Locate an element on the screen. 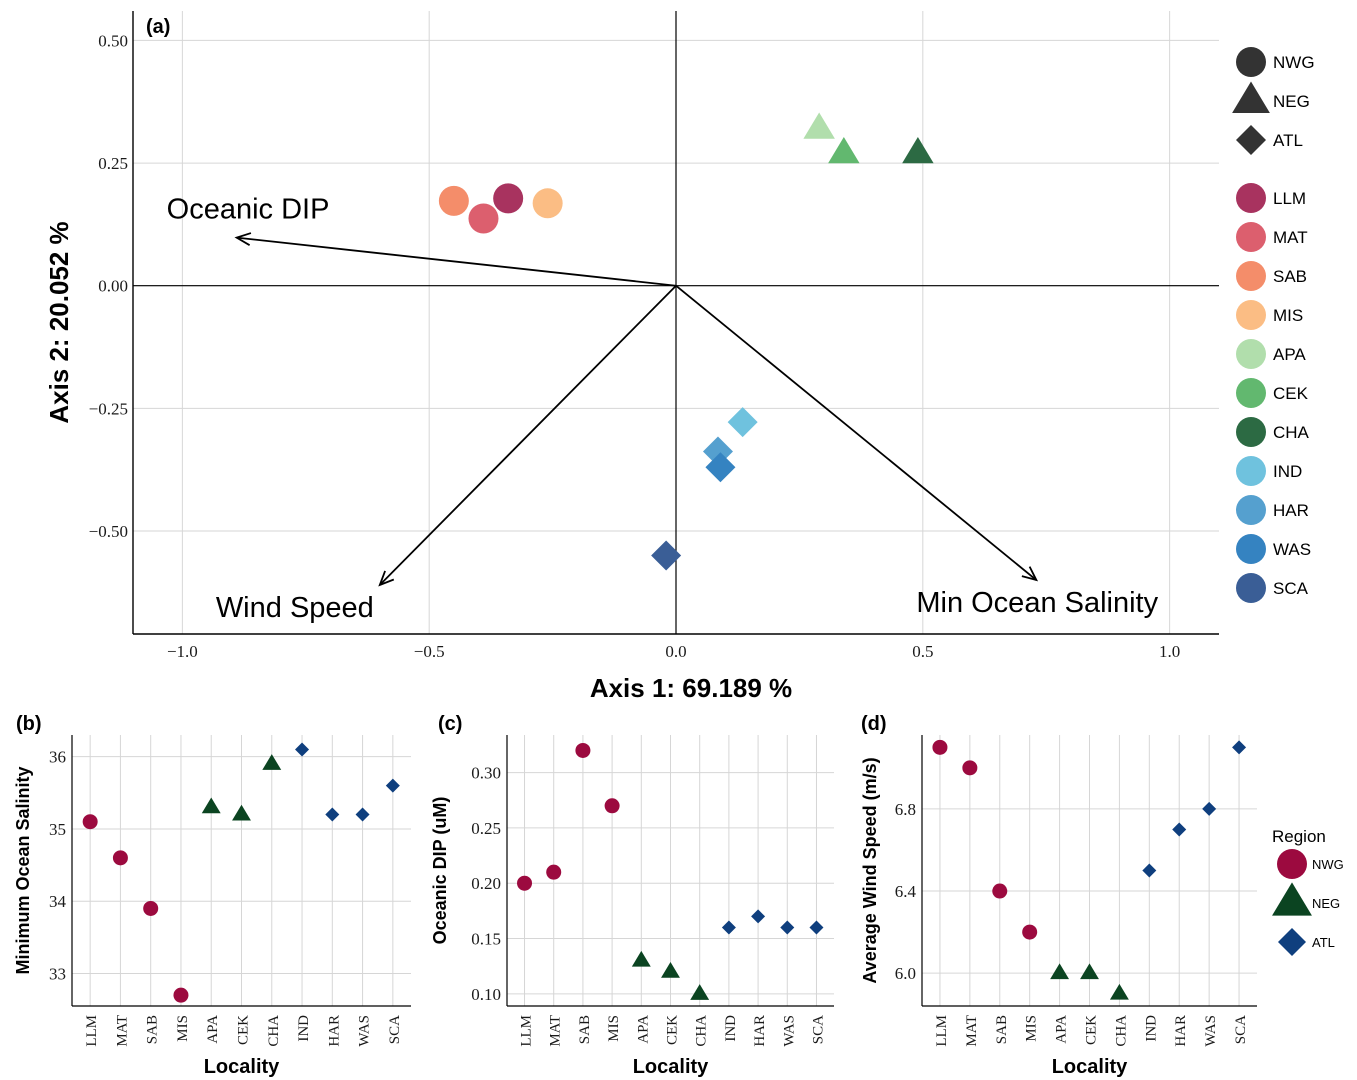 Image resolution: width=1357 pixels, height=1080 pixels. point-mat is located at coordinates (120, 858).